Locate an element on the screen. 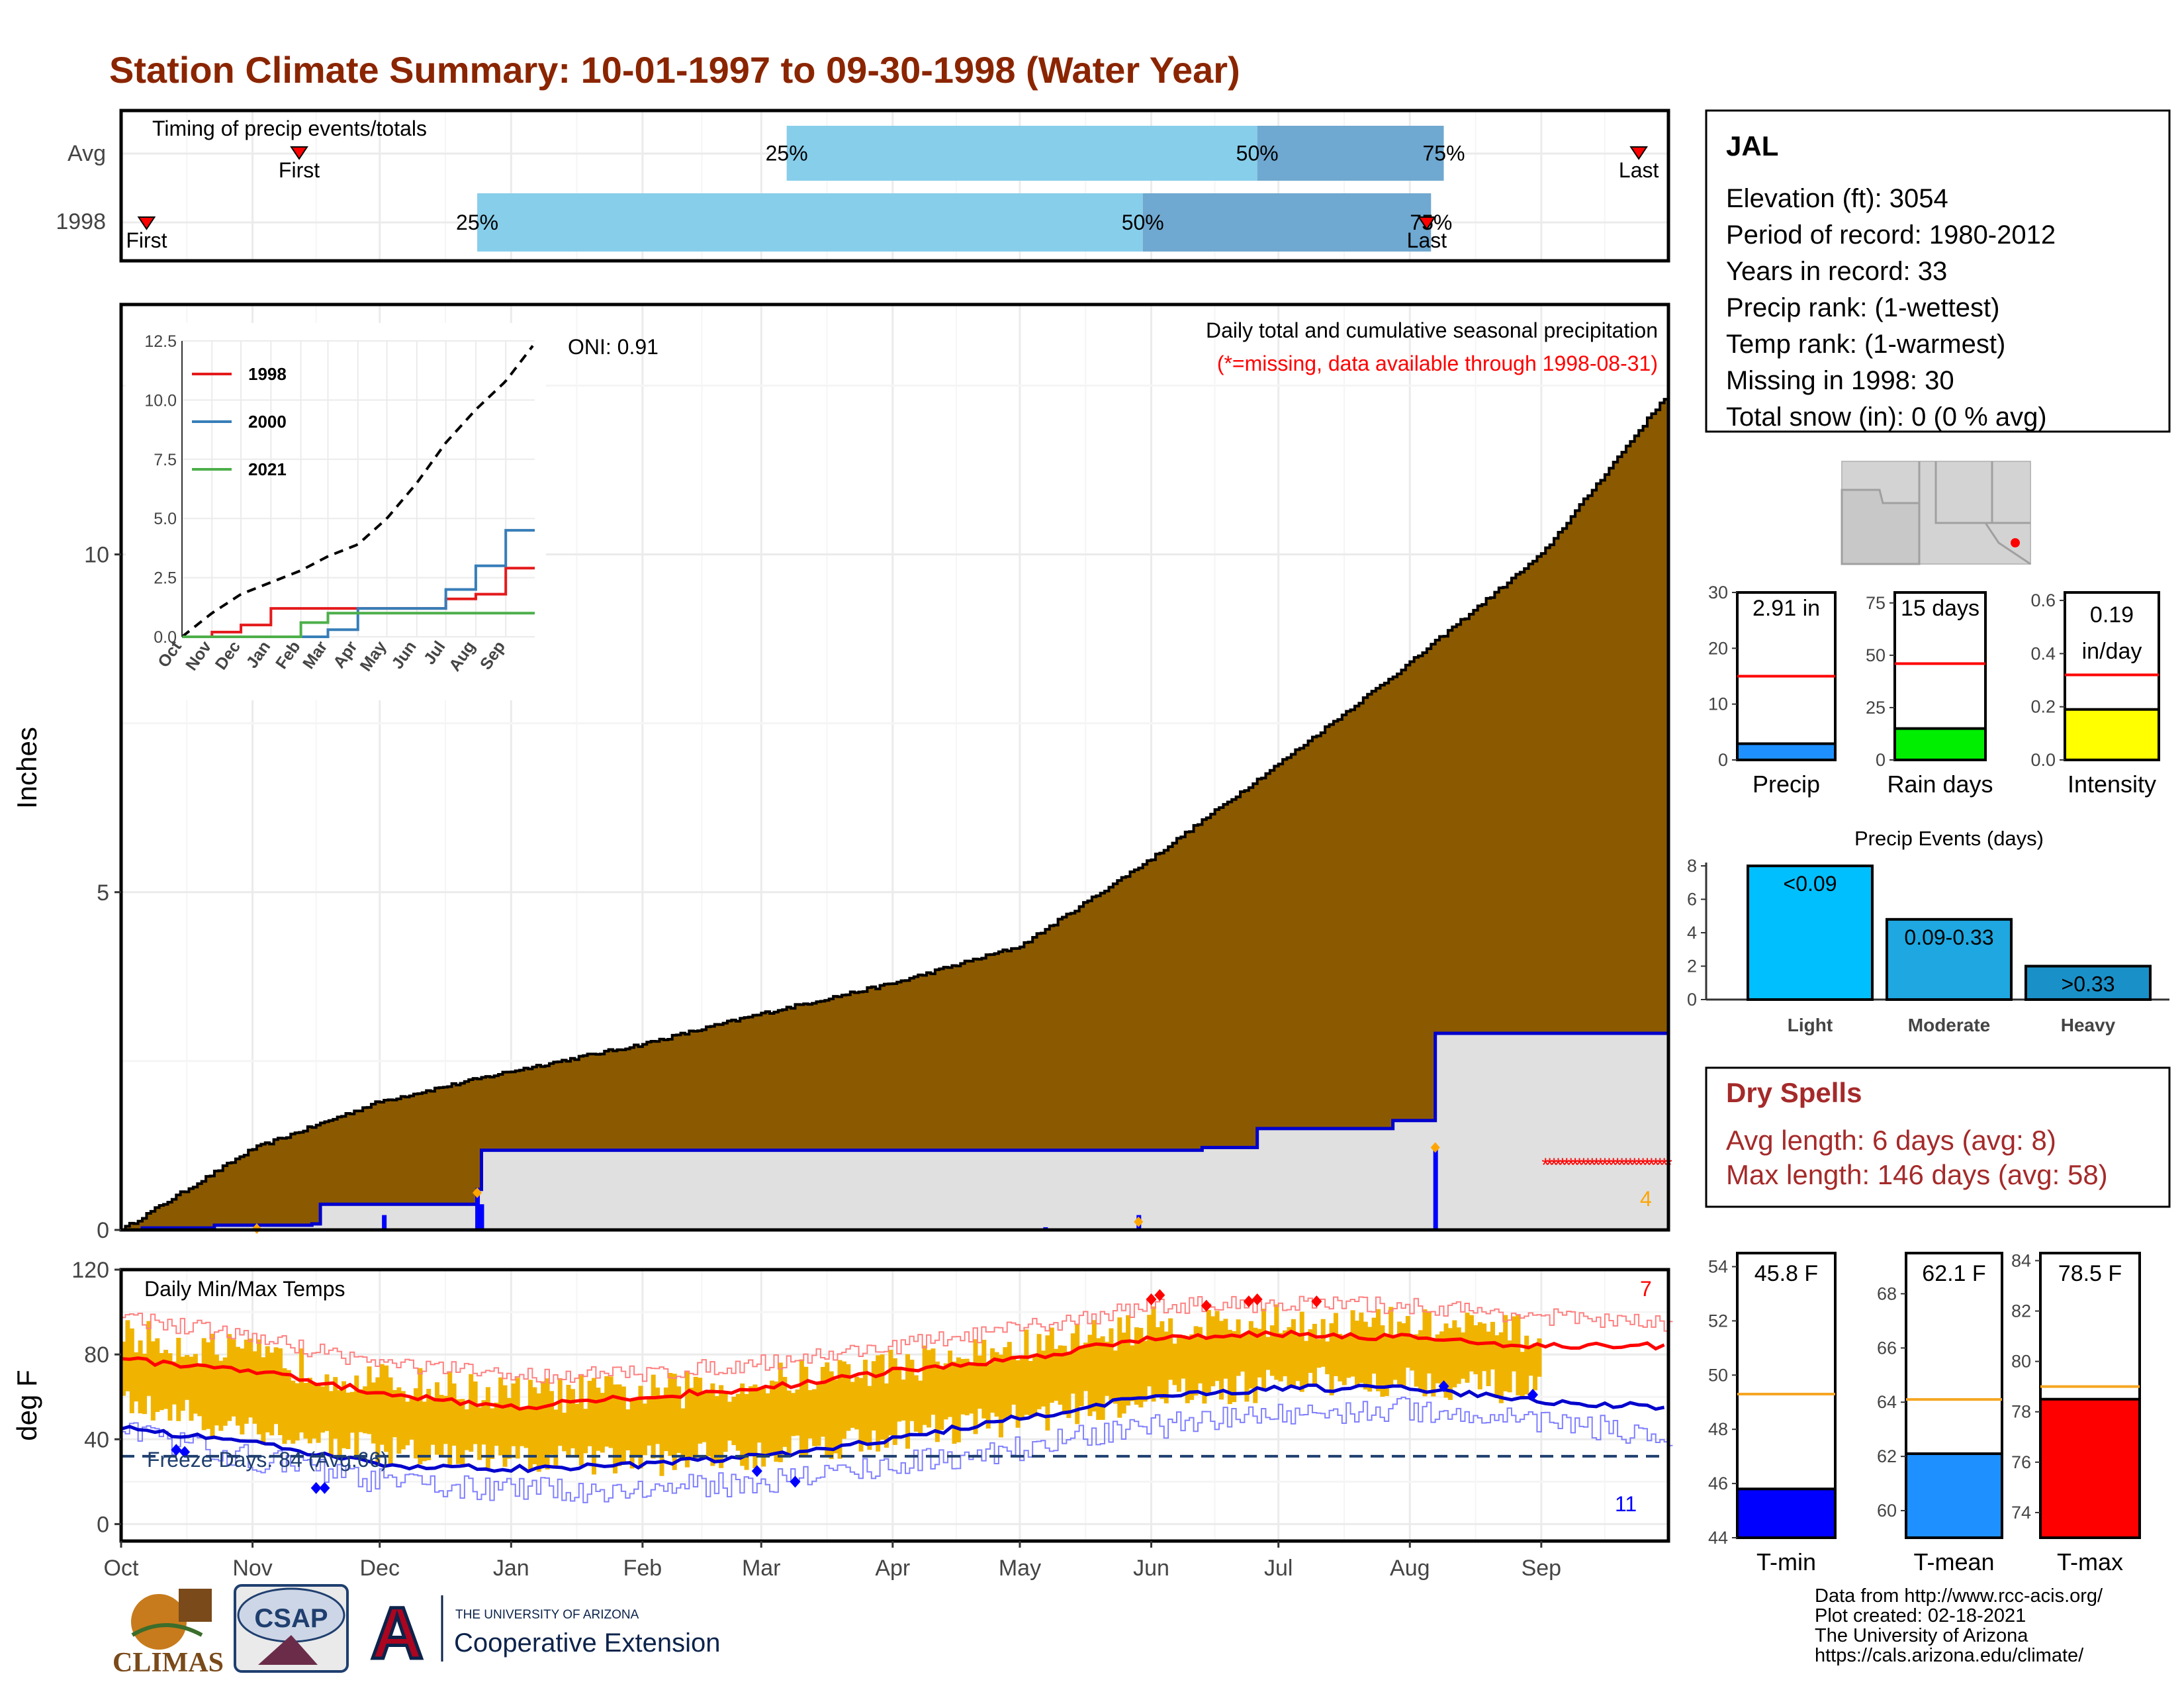 Image resolution: width=2184 pixels, height=1688 pixels. temp-bar-label: T-mean is located at coordinates (1954, 1561).